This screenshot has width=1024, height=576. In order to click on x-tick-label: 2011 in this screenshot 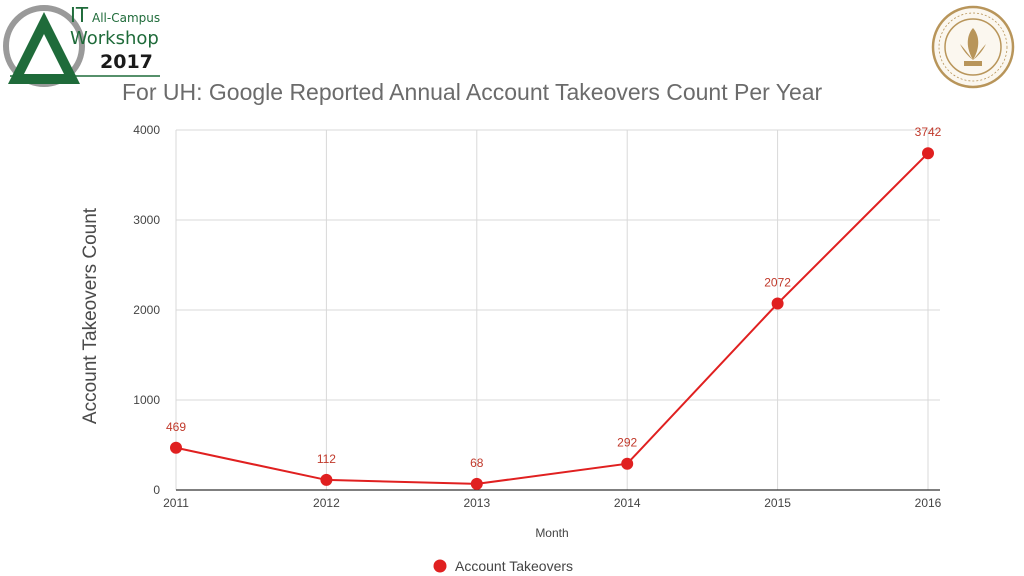, I will do `click(176, 503)`.